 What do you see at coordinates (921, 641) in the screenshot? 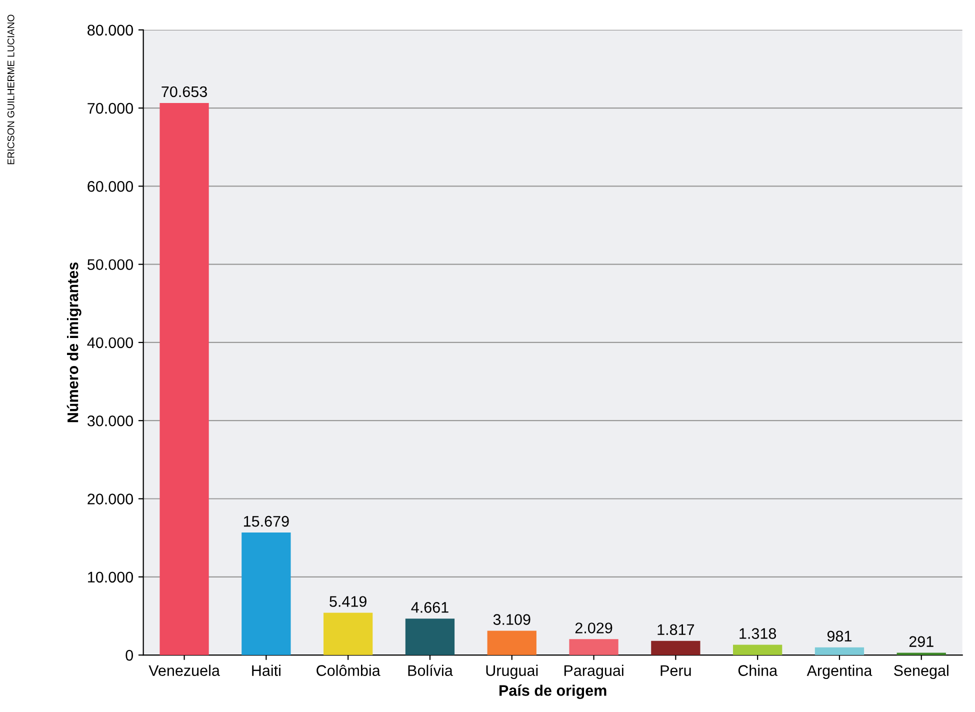
I see `data-label: 291` at bounding box center [921, 641].